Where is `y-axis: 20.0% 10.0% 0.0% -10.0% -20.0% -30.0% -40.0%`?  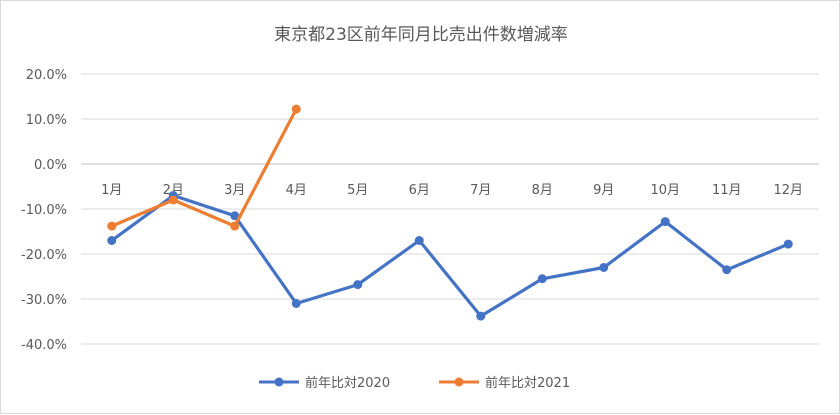
y-axis: 20.0% 10.0% 0.0% -10.0% -20.0% -30.0% -40.0% is located at coordinates (44, 210).